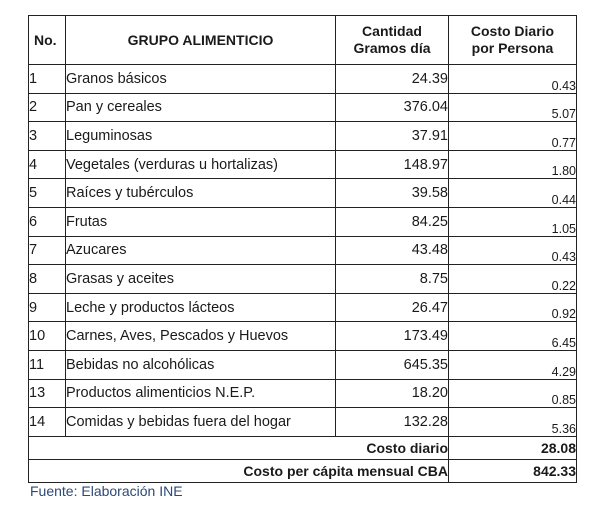  Describe the element at coordinates (200, 164) in the screenshot. I see `row-group: Vegetales (verduras u hortalizas)` at that location.